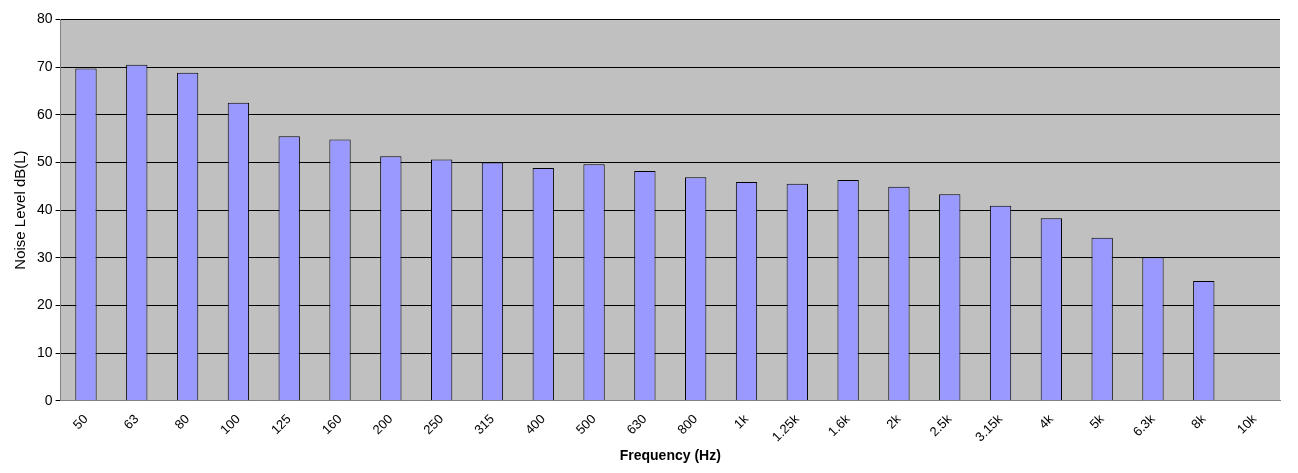 Image resolution: width=1298 pixels, height=473 pixels. What do you see at coordinates (636, 424) in the screenshot?
I see `x-tick-label: 630` at bounding box center [636, 424].